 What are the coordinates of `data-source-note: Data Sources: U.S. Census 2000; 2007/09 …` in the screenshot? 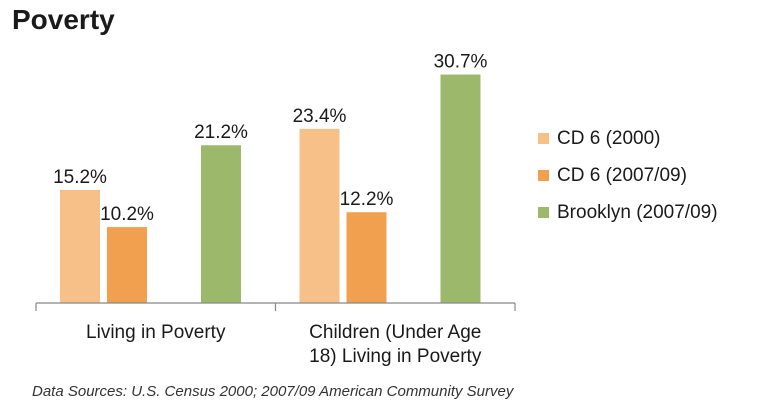 It's located at (273, 391).